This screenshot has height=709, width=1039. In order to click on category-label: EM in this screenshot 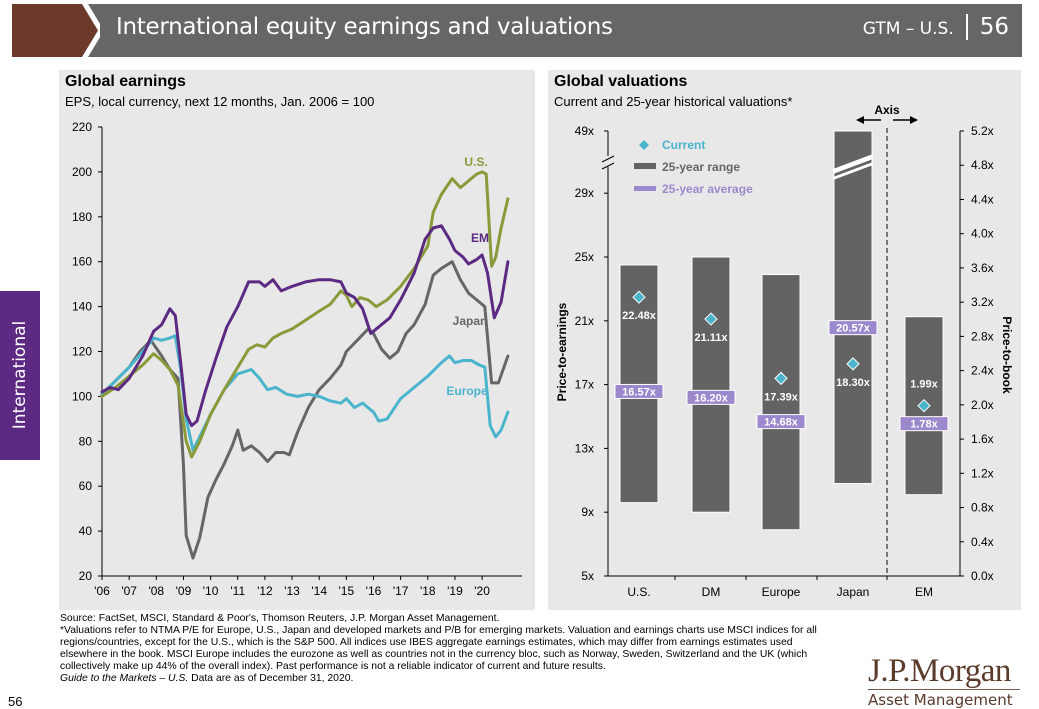, I will do `click(924, 592)`.